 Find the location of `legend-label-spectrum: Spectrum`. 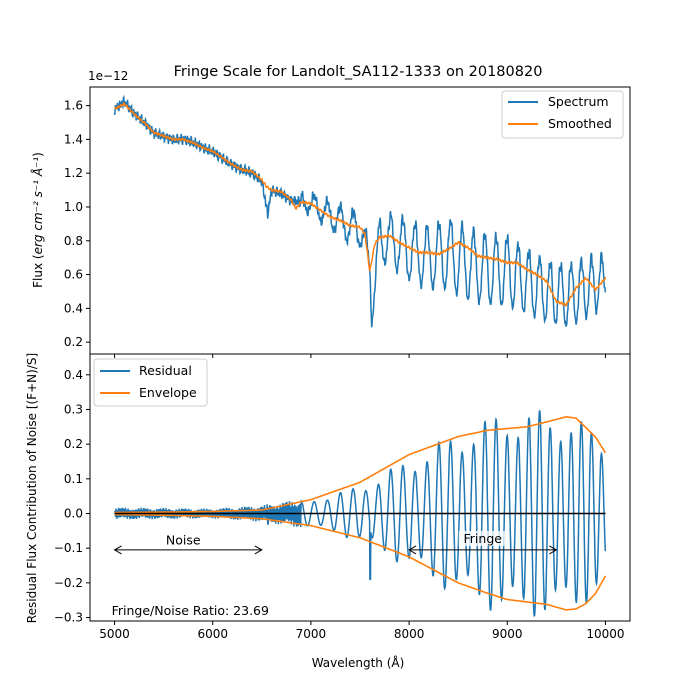

legend-label-spectrum: Spectrum is located at coordinates (578, 101).